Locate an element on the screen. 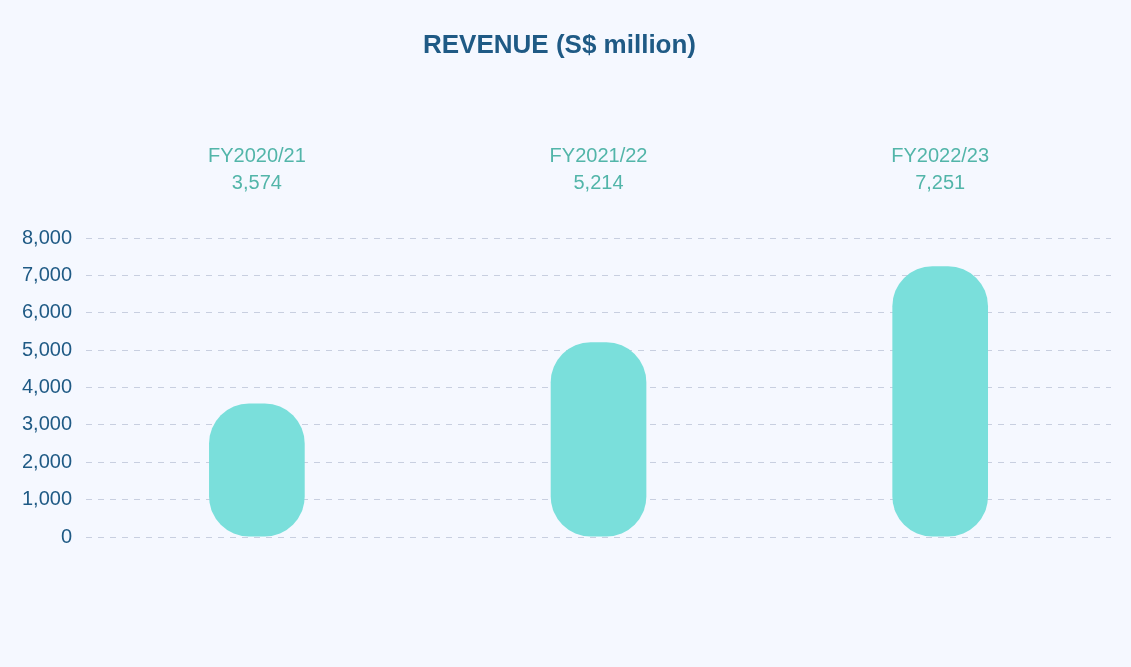 This screenshot has width=1131, height=667. x-tick-label: FY2021/22 is located at coordinates (598, 154).